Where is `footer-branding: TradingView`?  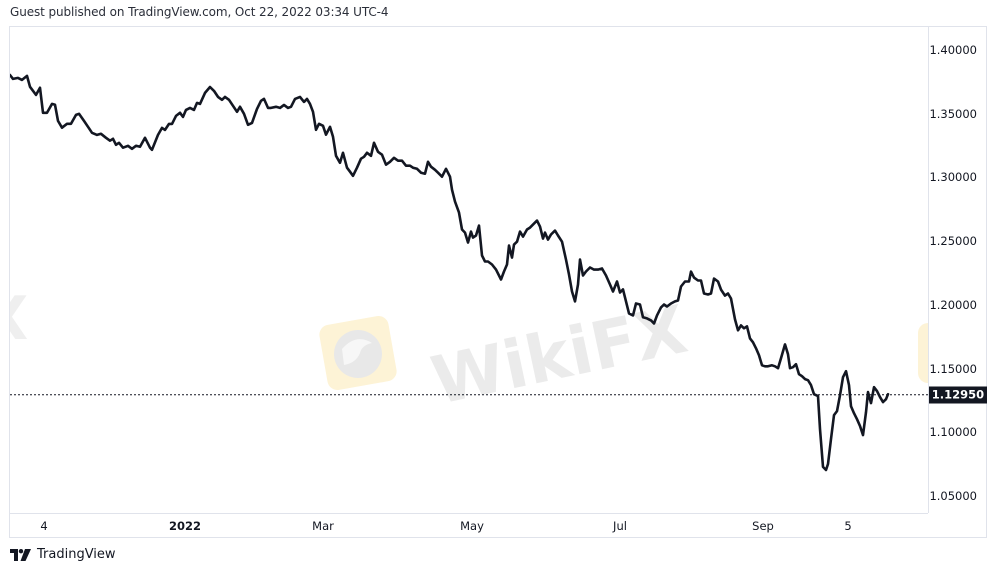
footer-branding: TradingView is located at coordinates (63, 554).